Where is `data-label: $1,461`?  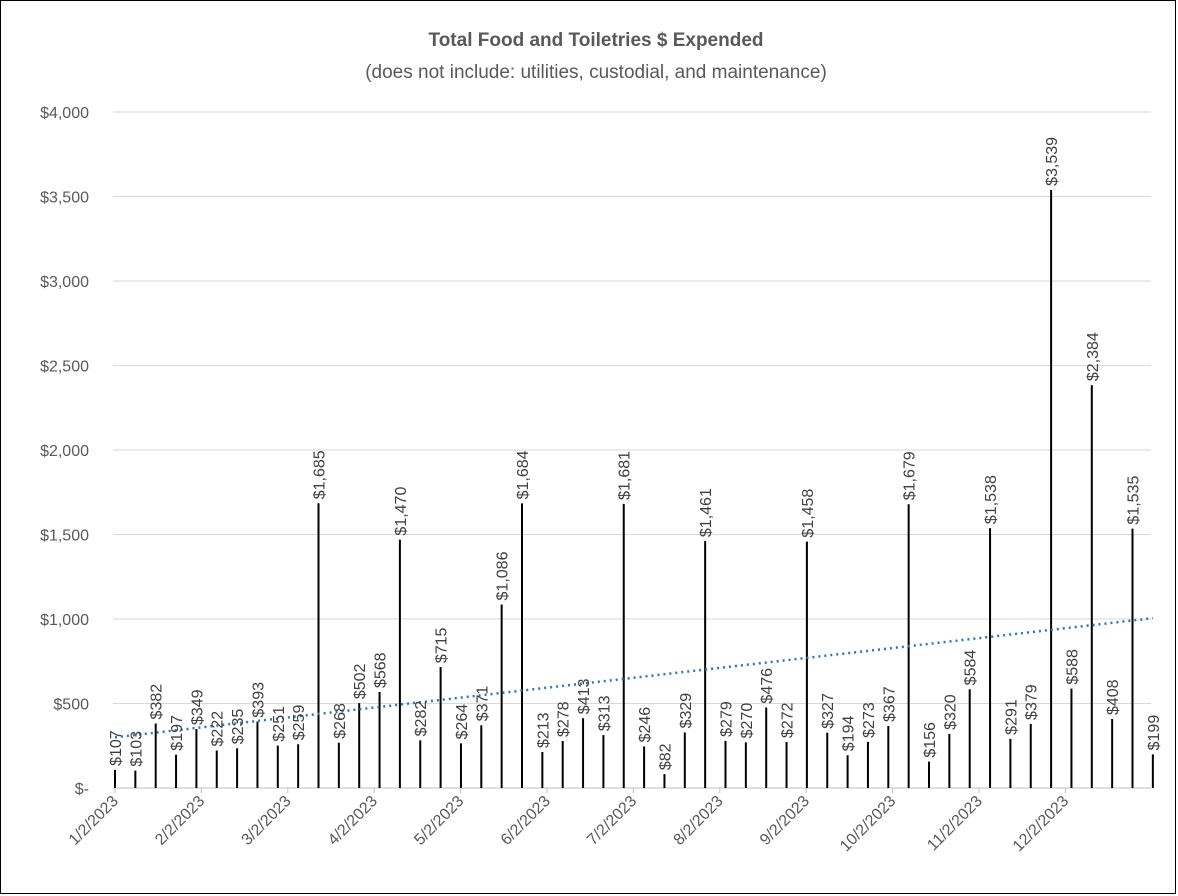 data-label: $1,461 is located at coordinates (706, 512).